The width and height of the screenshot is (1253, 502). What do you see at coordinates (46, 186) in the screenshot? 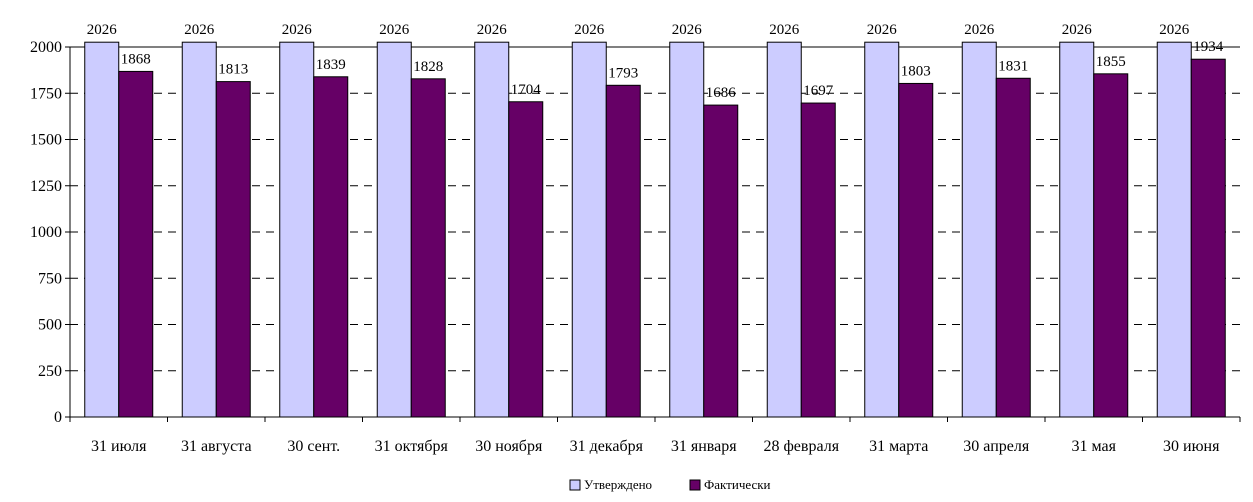
I see `y-tick-label: 1250` at bounding box center [46, 186].